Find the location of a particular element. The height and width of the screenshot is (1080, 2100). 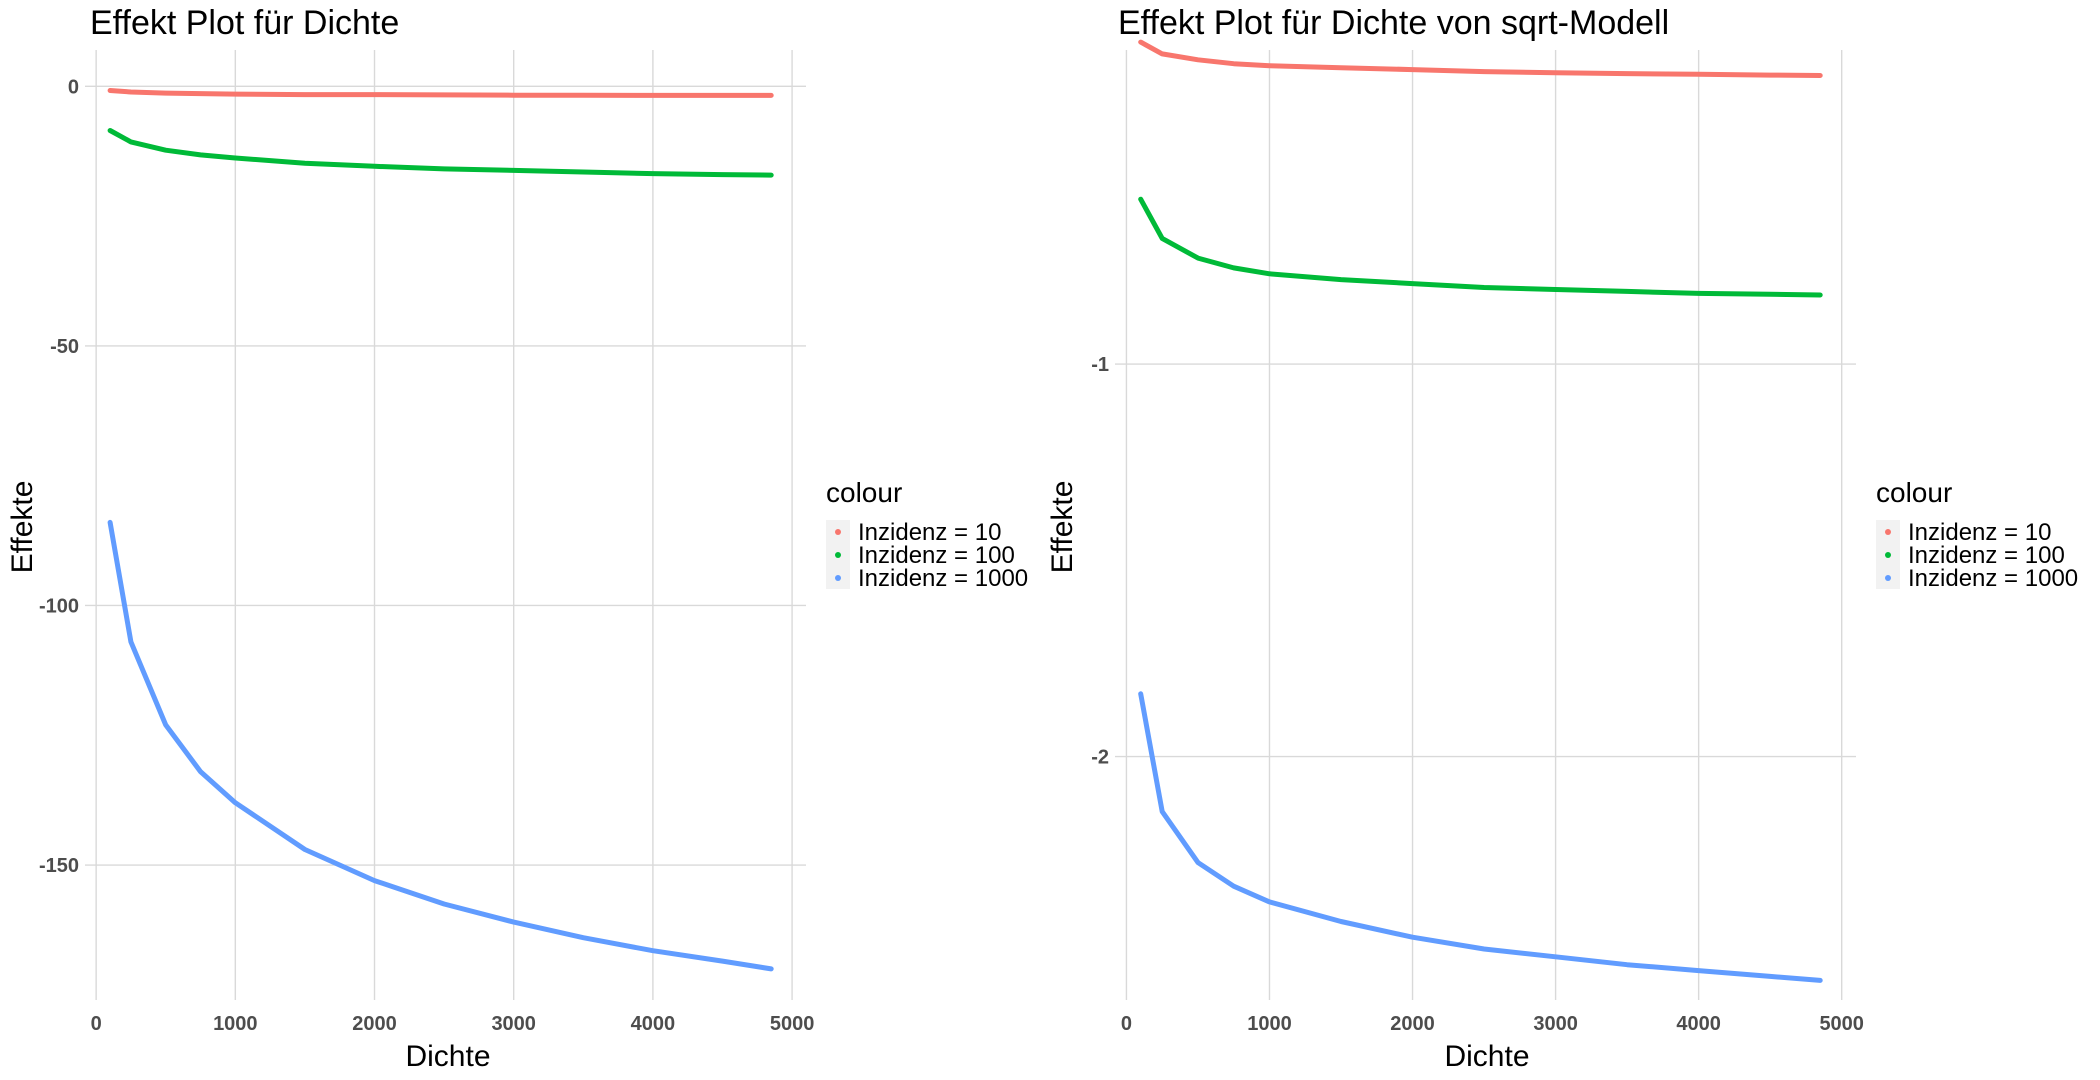

chart-title: Effekt Plot für Dichte von sqrt-Modell is located at coordinates (1393, 23).